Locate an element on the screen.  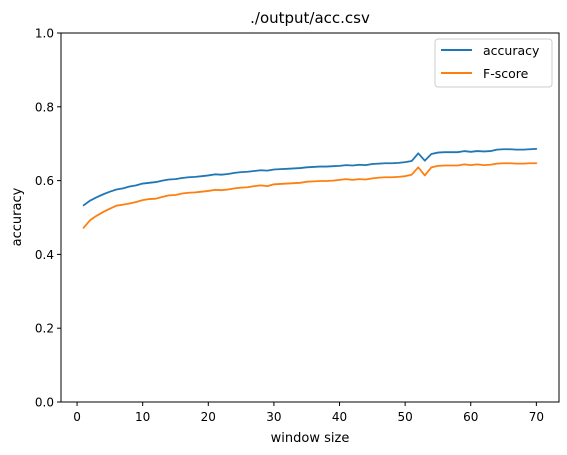
series-line-accuracy is located at coordinates (310, 177).